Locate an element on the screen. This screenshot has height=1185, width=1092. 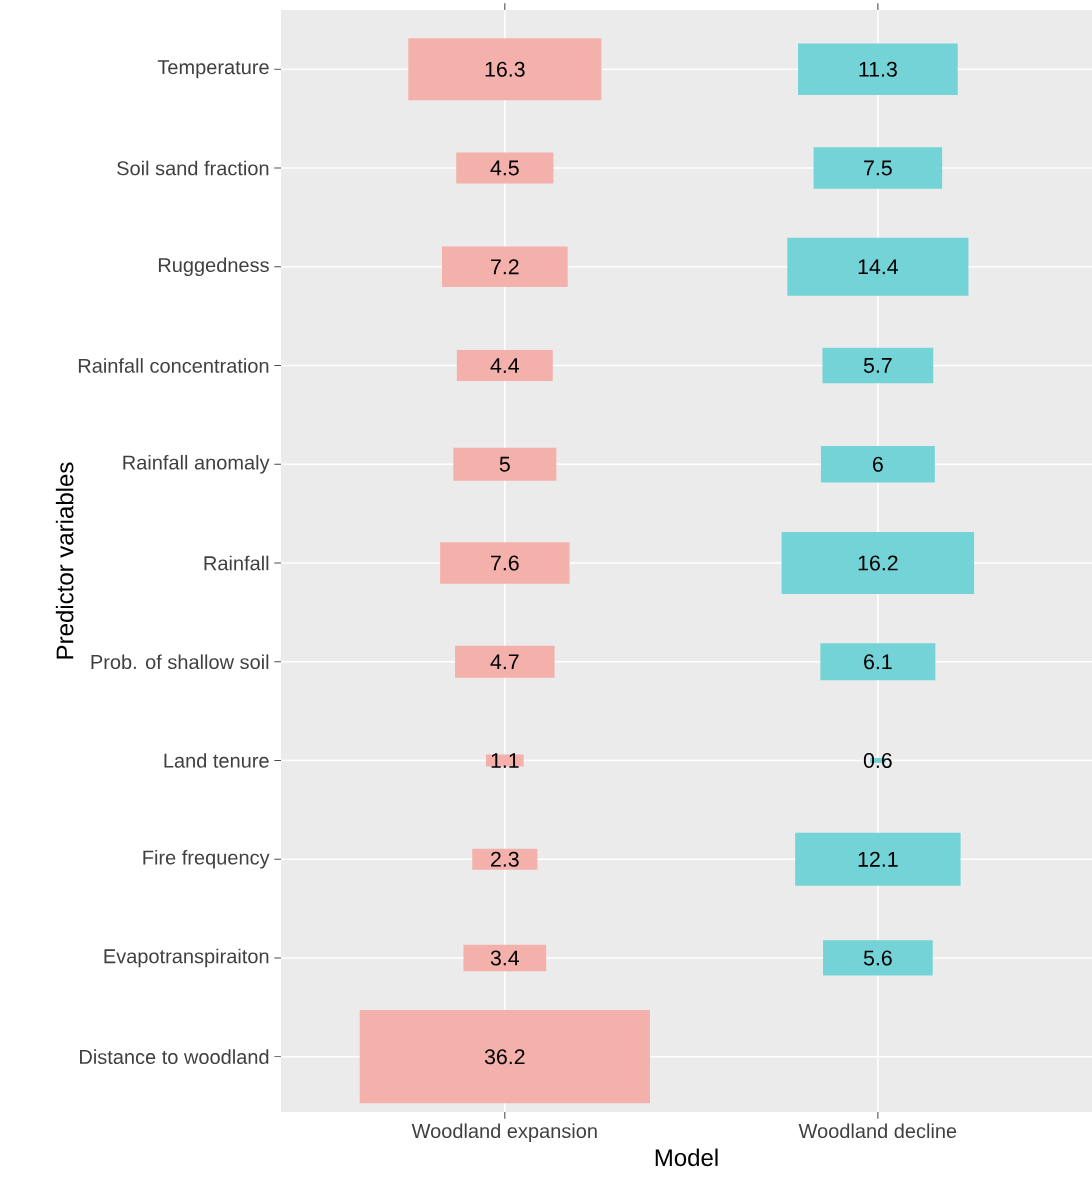
data-label: 1.1 is located at coordinates (505, 760).